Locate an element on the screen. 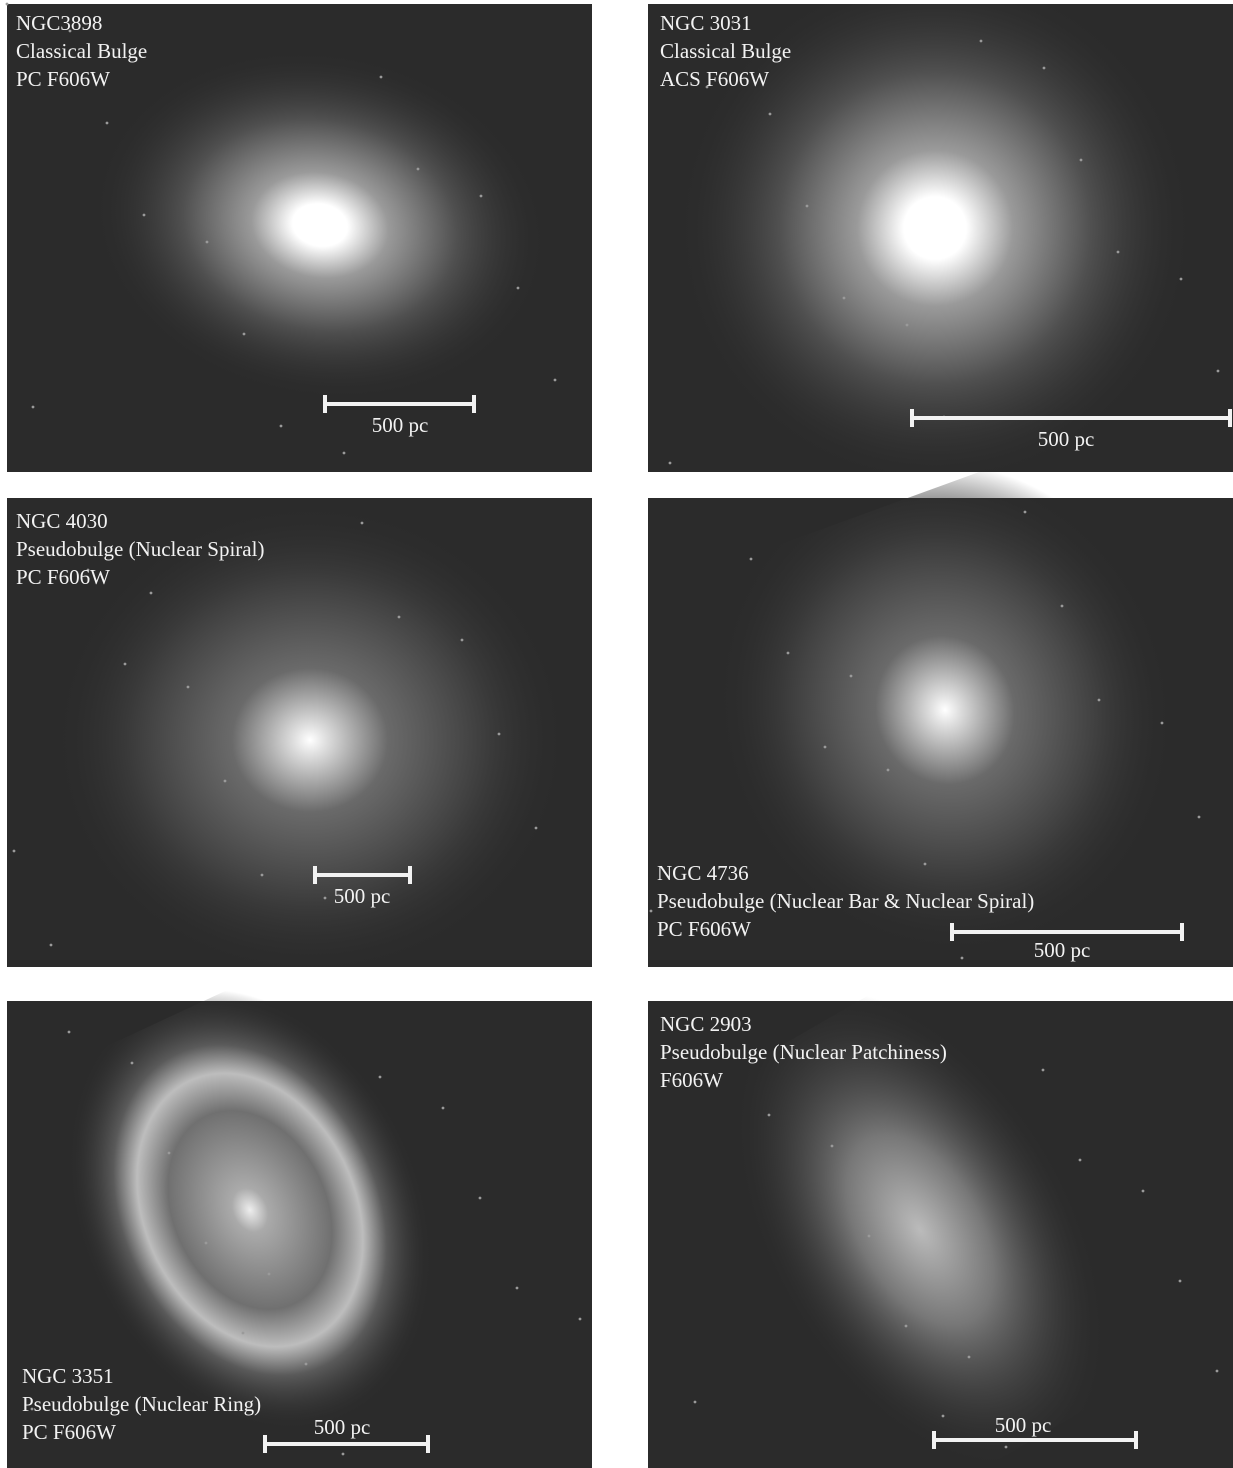 The height and width of the screenshot is (1468, 1233). panel-label: Pseudobulge (Nuclear Patchiness) is located at coordinates (803, 1052).